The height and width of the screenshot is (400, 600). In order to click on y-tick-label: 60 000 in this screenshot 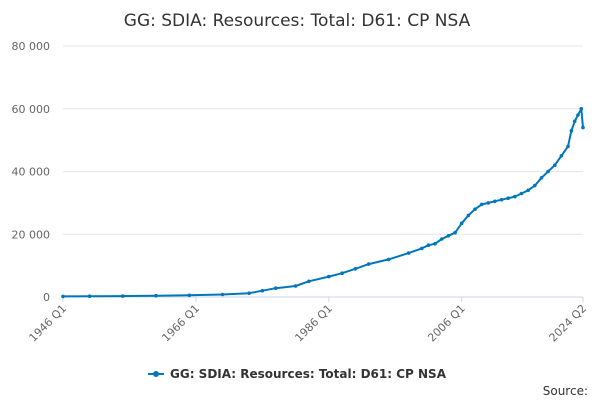, I will do `click(31, 109)`.